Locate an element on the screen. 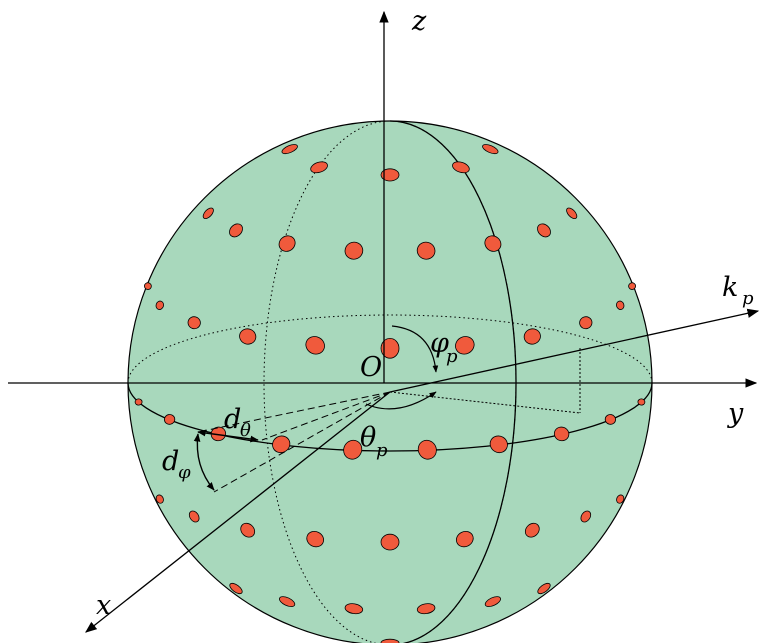 The image size is (760, 643). equator-front is located at coordinates (390, 417).